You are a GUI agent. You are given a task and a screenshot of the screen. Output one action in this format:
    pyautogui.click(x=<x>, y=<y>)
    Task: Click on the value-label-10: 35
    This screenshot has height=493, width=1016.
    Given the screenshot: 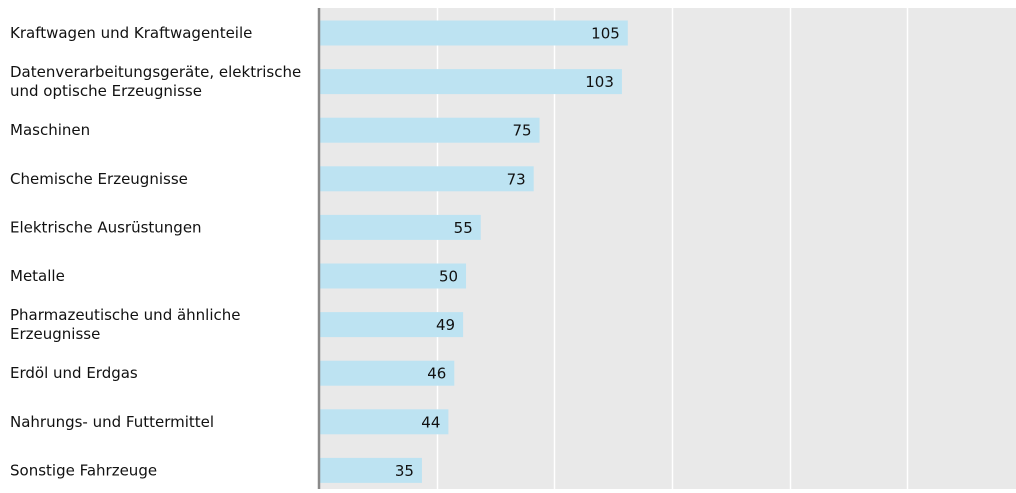 What is the action you would take?
    pyautogui.click(x=404, y=471)
    